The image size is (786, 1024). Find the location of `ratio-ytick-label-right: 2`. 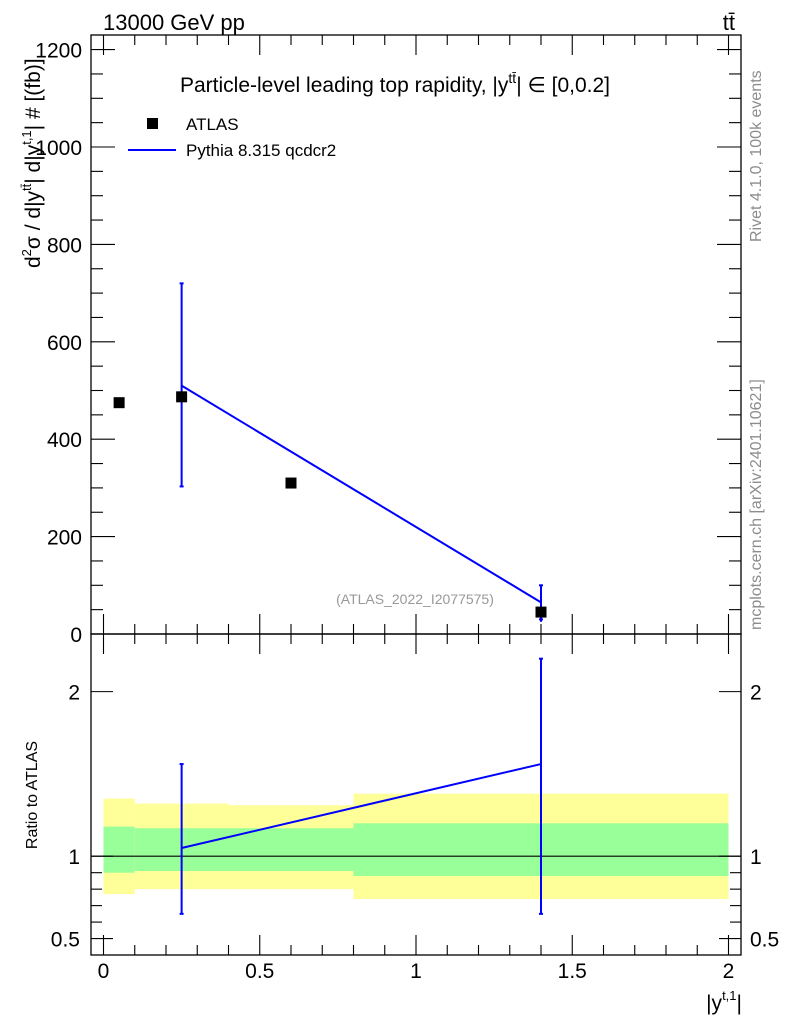

ratio-ytick-label-right: 2 is located at coordinates (756, 693).